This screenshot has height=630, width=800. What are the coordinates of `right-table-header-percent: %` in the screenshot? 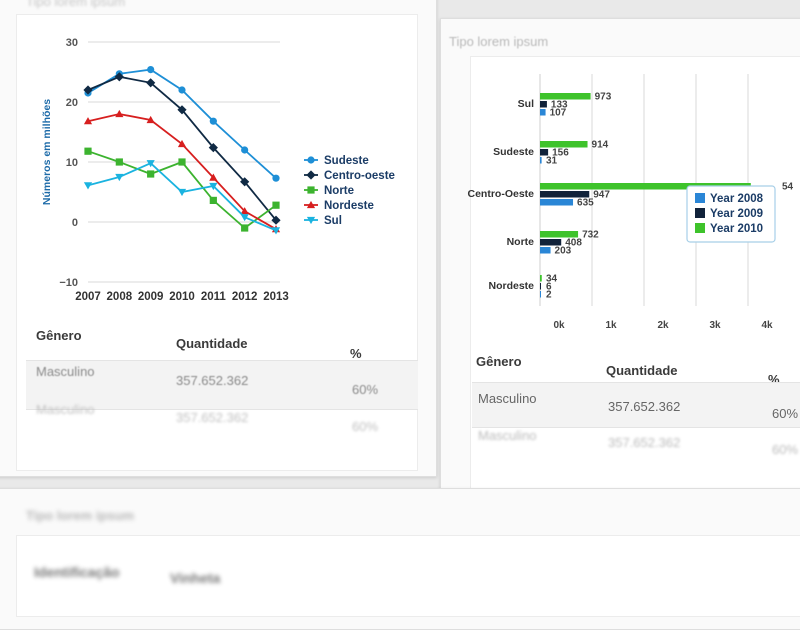 It's located at (774, 379).